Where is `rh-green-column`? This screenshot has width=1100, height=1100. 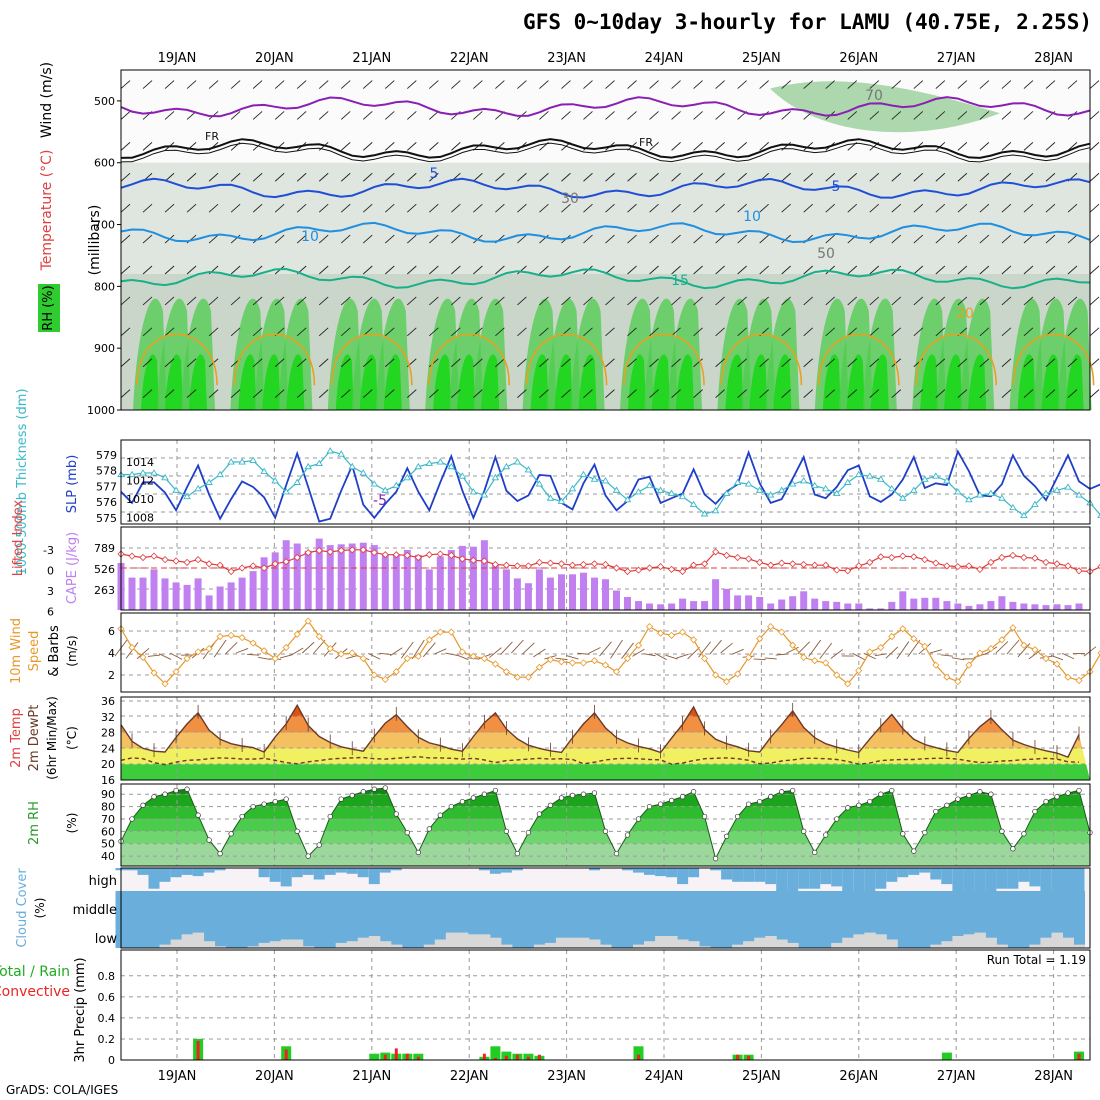
rh-green-column is located at coordinates (295, 354).